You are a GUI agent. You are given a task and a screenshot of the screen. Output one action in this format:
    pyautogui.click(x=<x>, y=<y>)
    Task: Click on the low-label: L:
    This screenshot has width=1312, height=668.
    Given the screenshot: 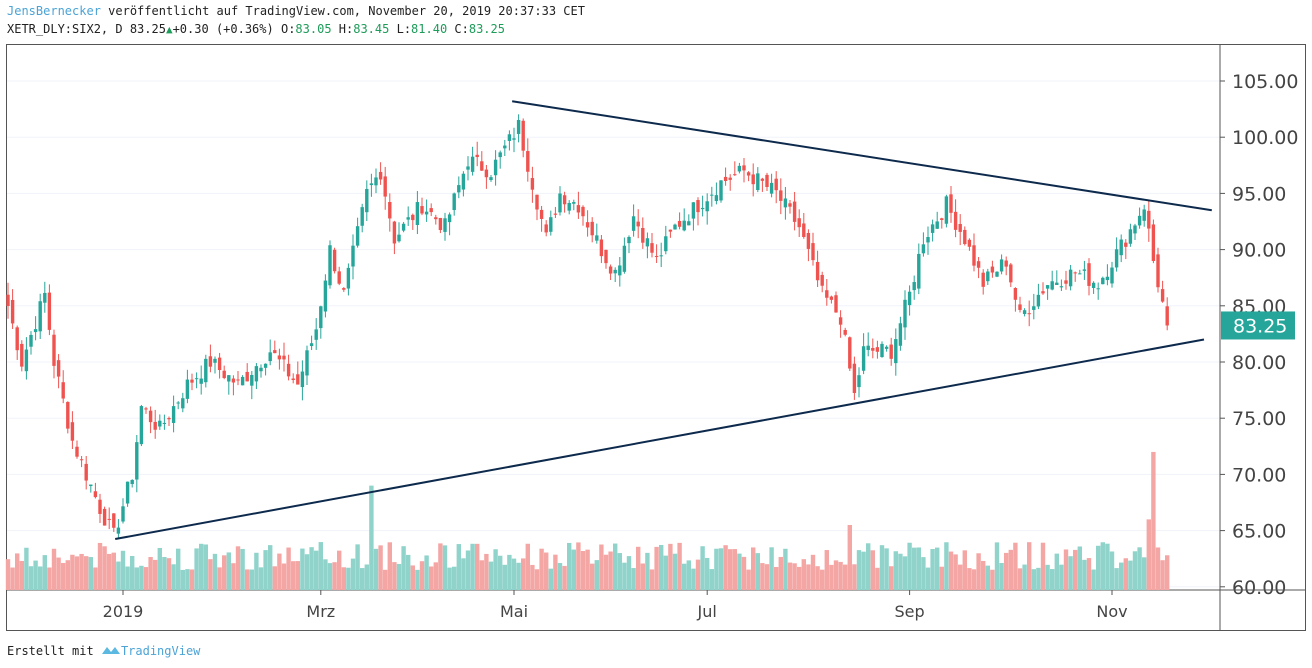 What is the action you would take?
    pyautogui.click(x=404, y=29)
    